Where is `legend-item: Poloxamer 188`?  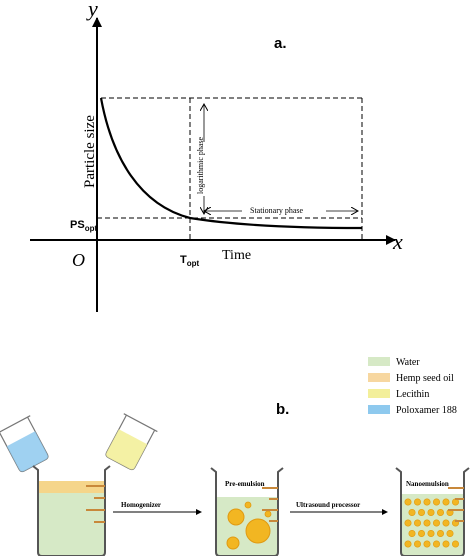
legend-item: Poloxamer 188 is located at coordinates (412, 410).